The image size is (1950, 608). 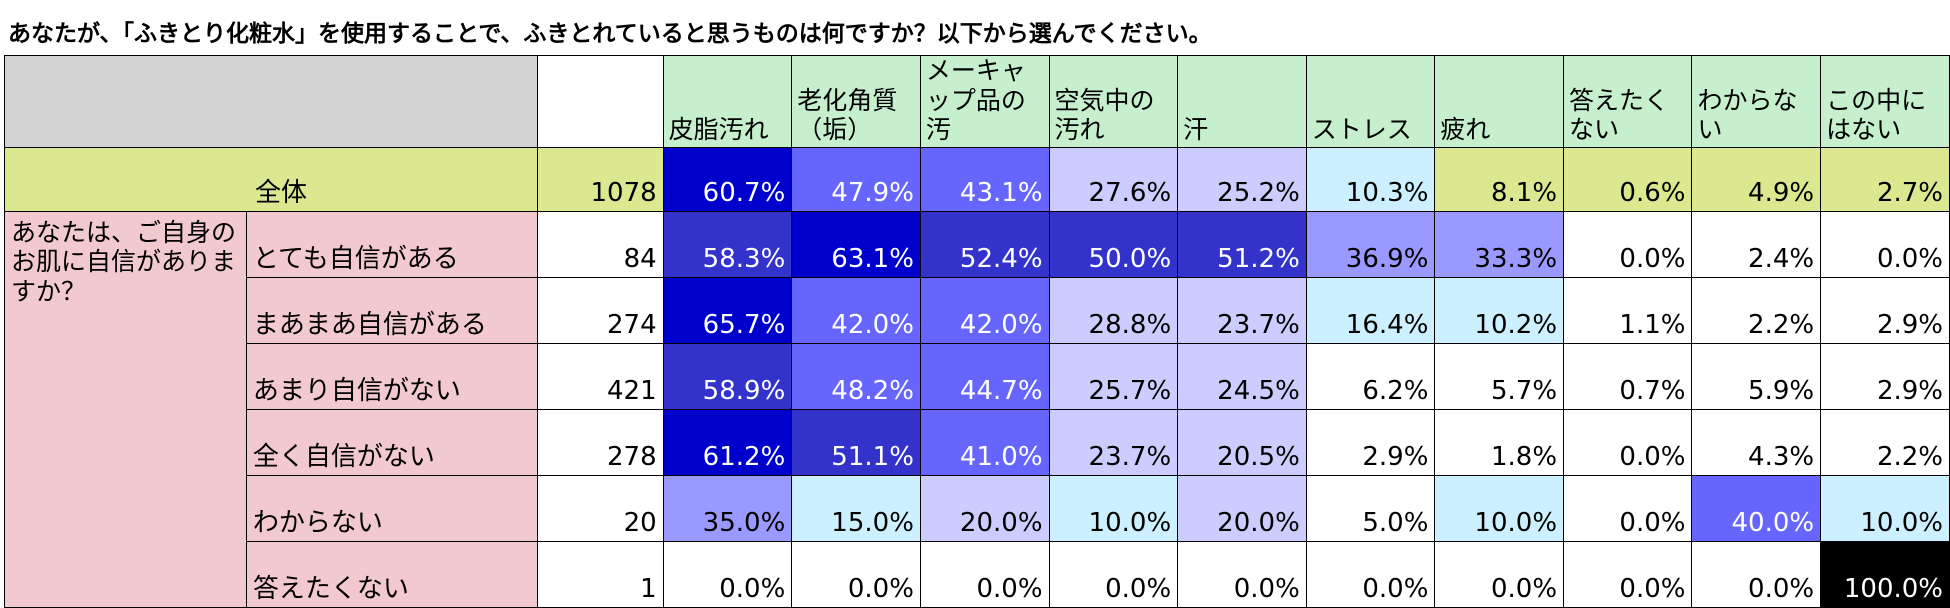 I want to click on value-cell: 0.6%, so click(x=1628, y=179).